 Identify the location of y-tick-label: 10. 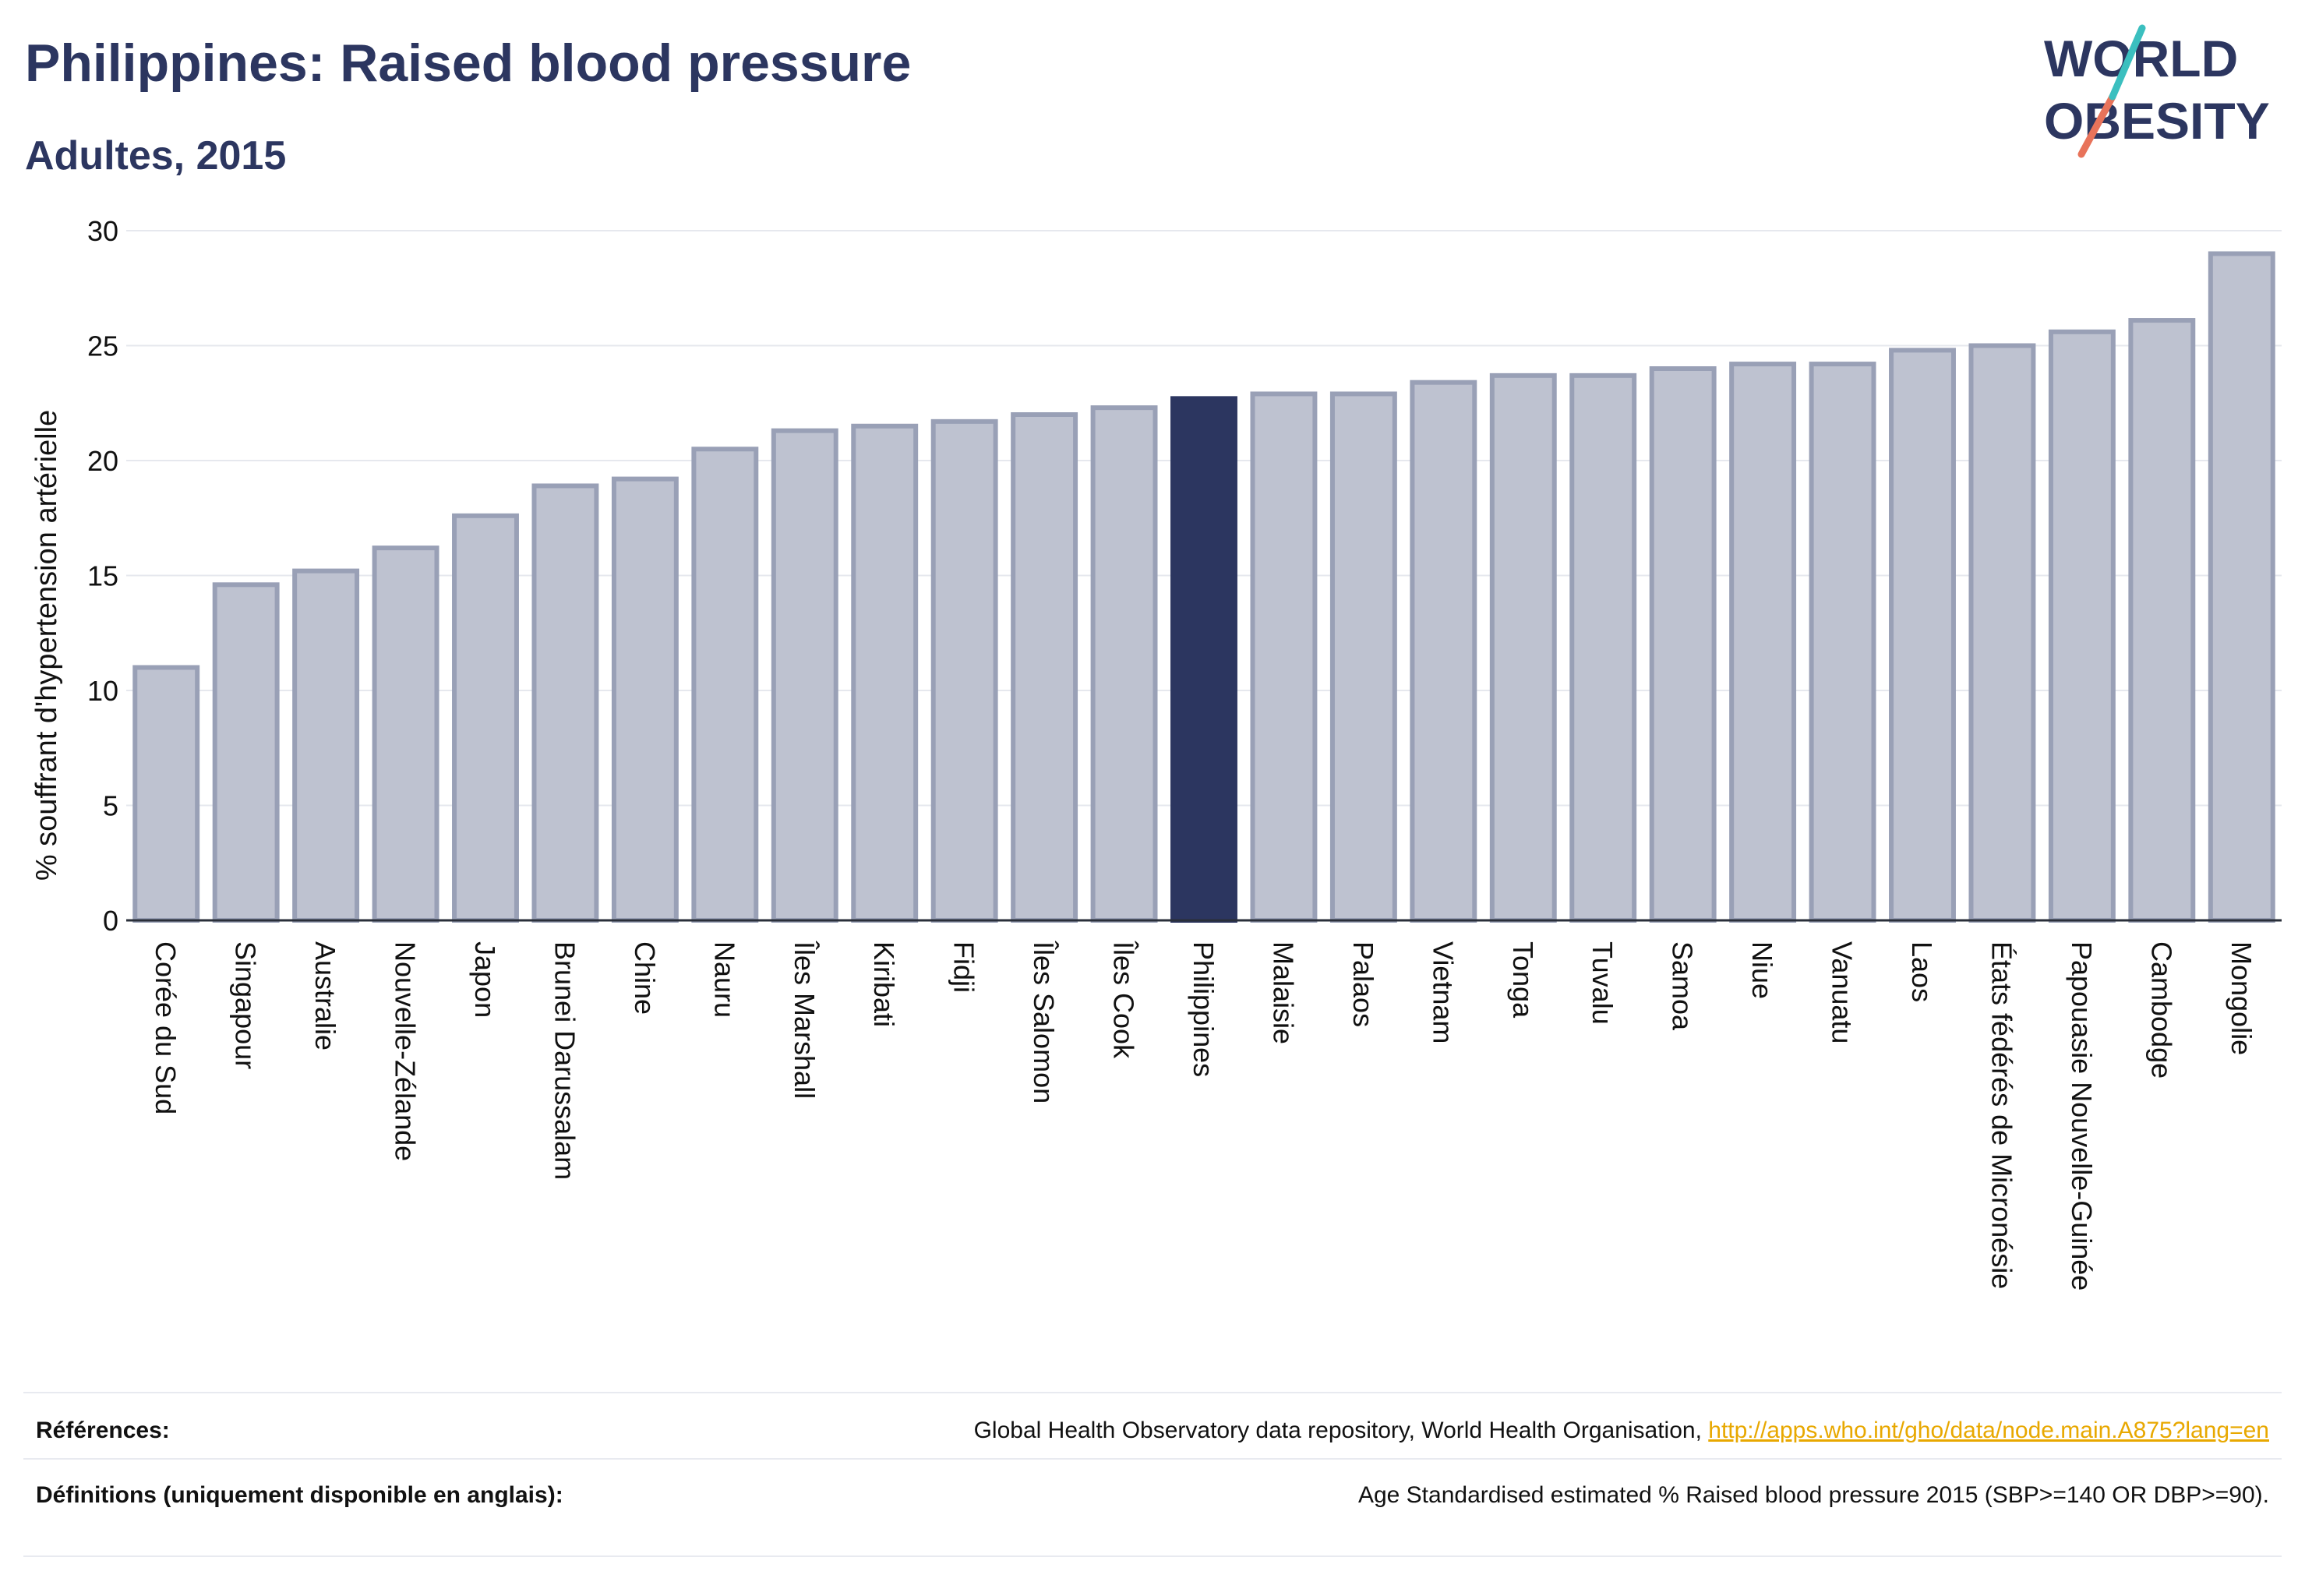
(102, 691).